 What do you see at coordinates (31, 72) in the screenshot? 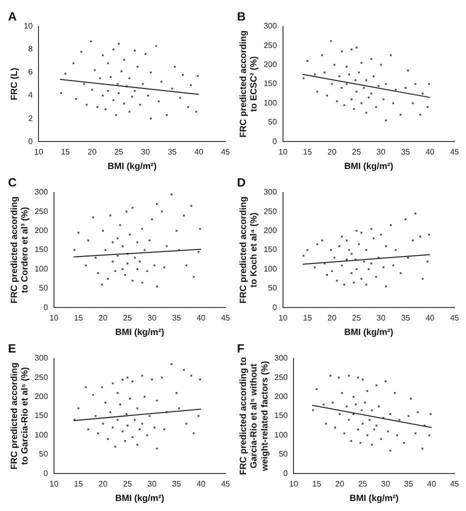
I see `y-tick-label: 6` at bounding box center [31, 72].